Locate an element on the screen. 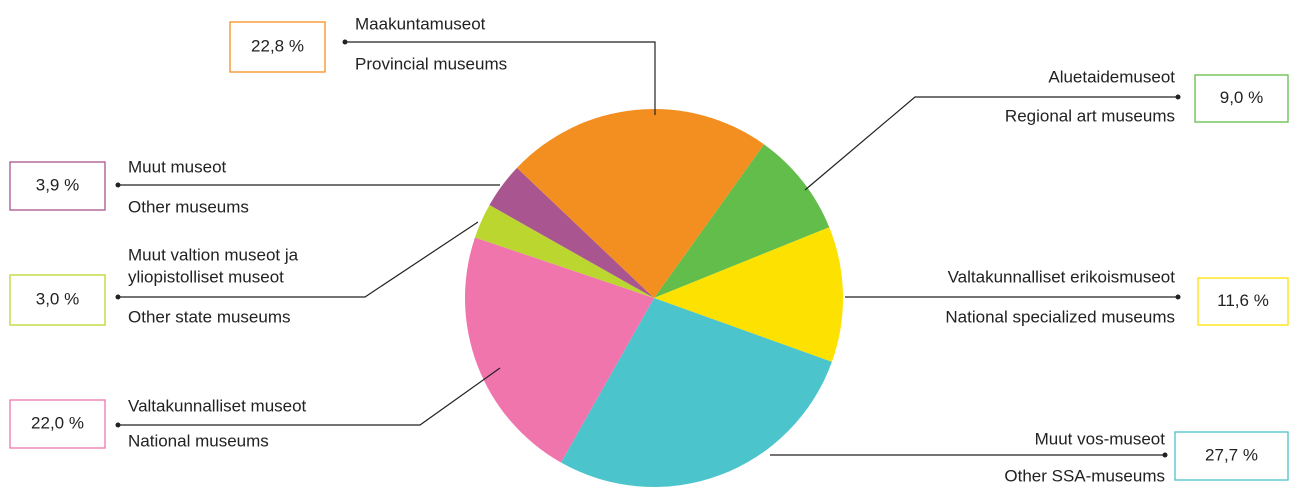 This screenshot has height=487, width=1290. label-fi: Aluetaidemuseot is located at coordinates (1111, 76).